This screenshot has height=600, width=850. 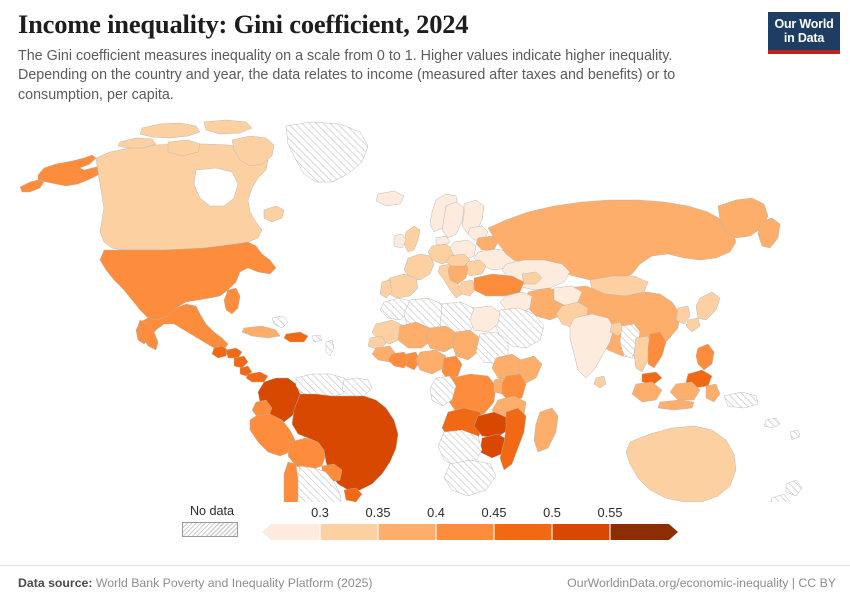 I want to click on country-ireland, so click(x=400, y=241).